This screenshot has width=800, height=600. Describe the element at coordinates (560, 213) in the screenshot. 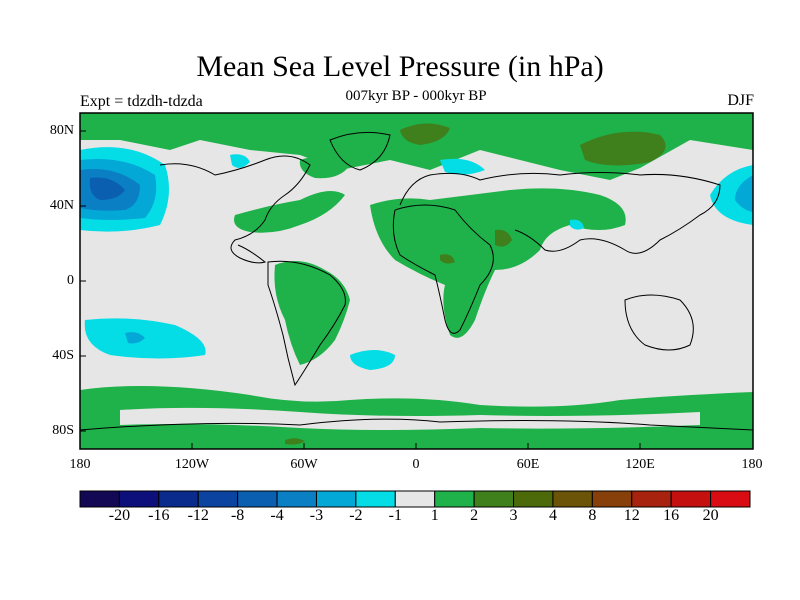

I see `europe-asia-coast` at that location.